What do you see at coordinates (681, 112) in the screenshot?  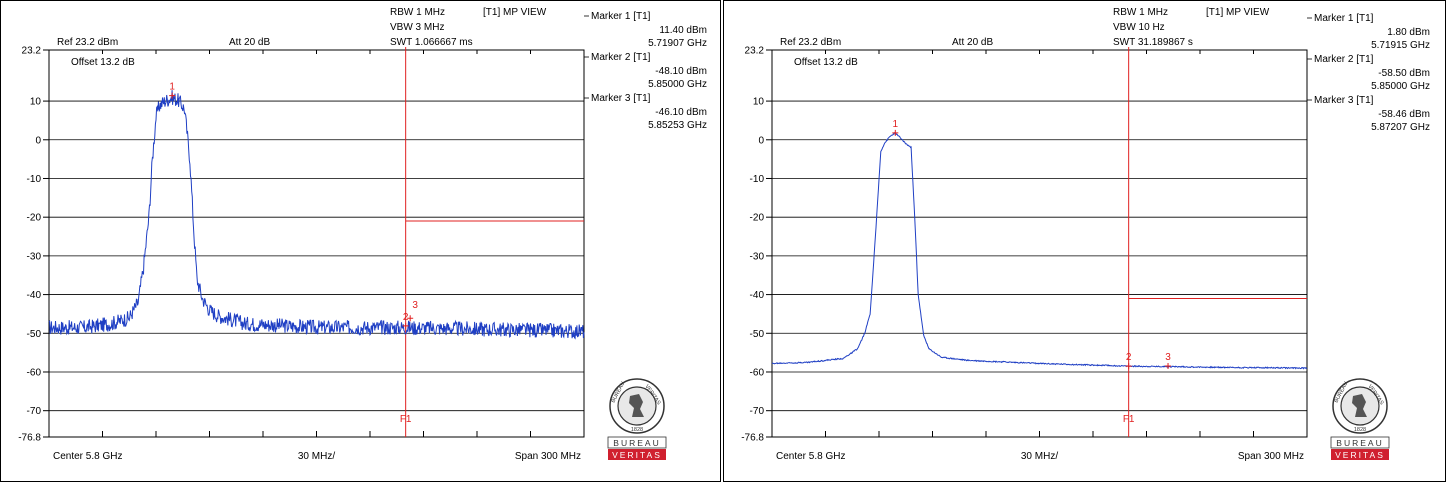 I see `marker-readout-level: -46.10 dBm` at bounding box center [681, 112].